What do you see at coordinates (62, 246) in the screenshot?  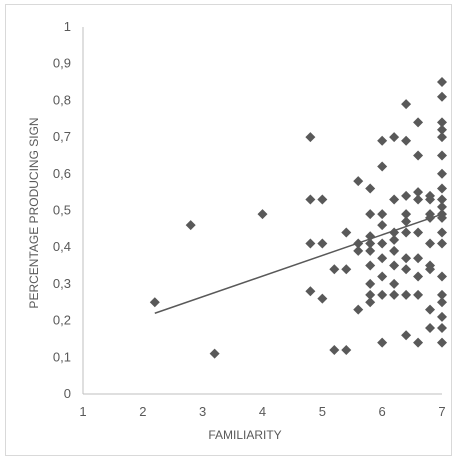 I see `y-tick-label: 0,4` at bounding box center [62, 246].